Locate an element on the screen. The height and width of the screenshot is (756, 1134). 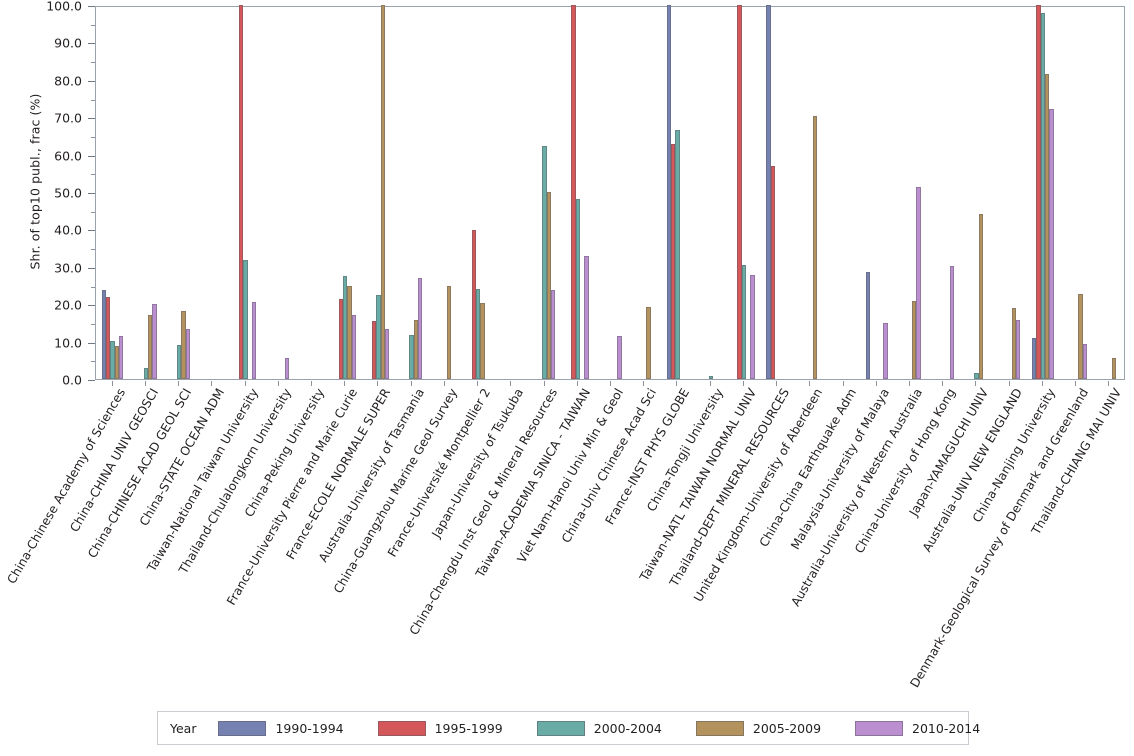
y-axis-tick-label: 60.0 is located at coordinates (68, 156).